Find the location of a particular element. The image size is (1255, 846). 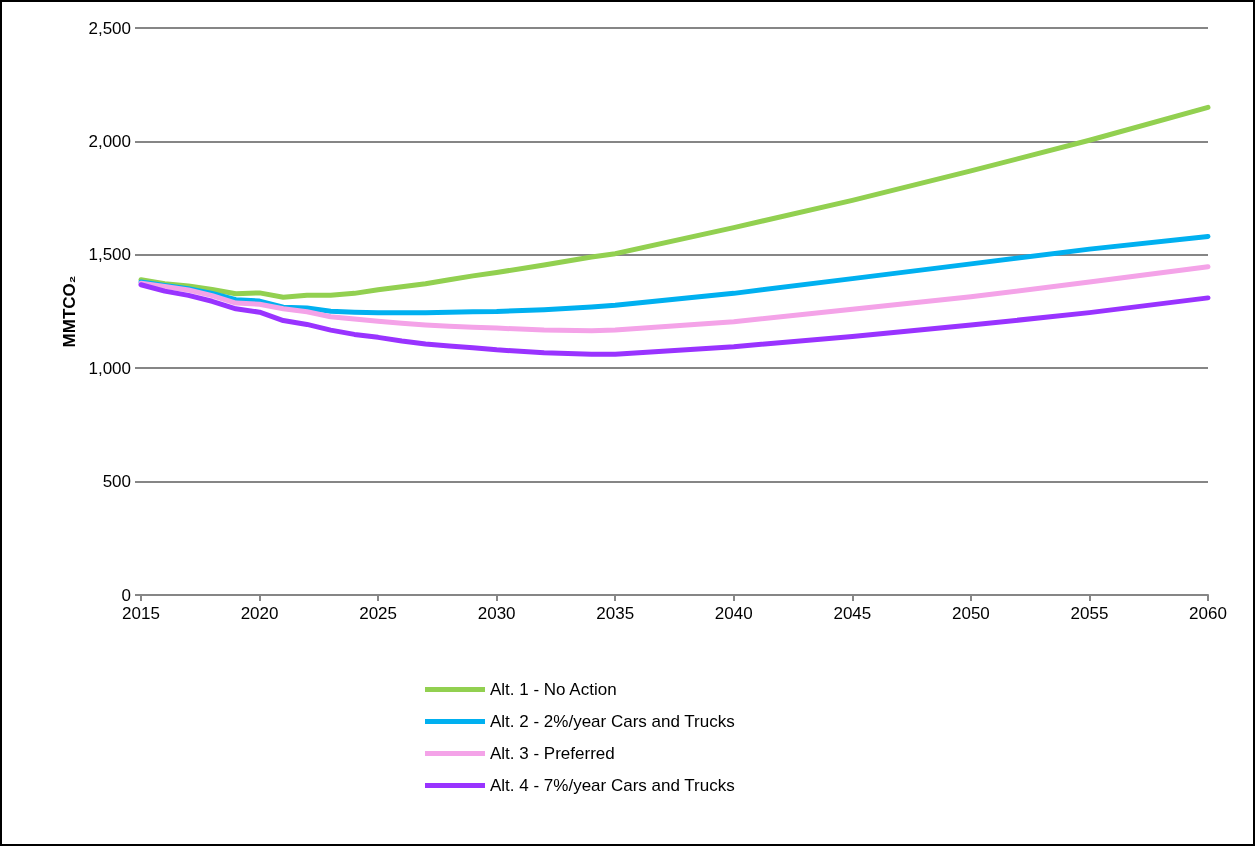

x-tick-label: 2015 is located at coordinates (141, 613).